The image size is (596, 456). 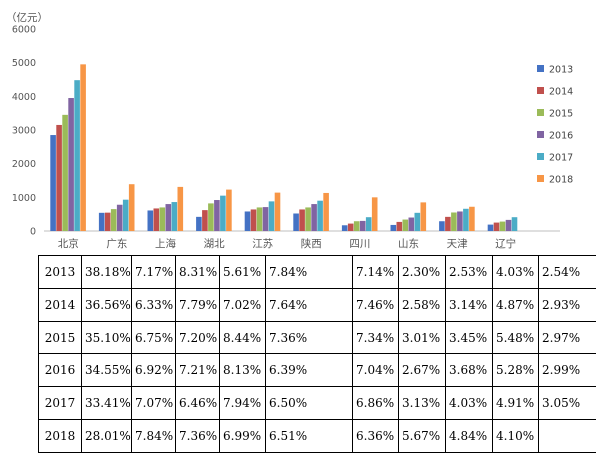 What do you see at coordinates (106, 370) in the screenshot?
I see `share-cell: 34.55%` at bounding box center [106, 370].